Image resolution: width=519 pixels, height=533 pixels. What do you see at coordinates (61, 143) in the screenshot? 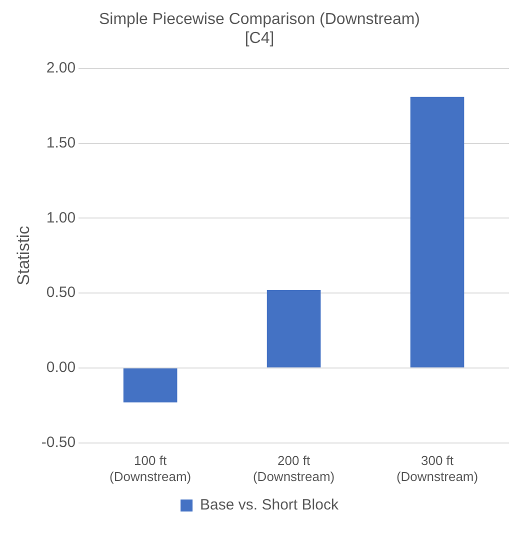
I see `y-tick-label: 1.50` at bounding box center [61, 143].